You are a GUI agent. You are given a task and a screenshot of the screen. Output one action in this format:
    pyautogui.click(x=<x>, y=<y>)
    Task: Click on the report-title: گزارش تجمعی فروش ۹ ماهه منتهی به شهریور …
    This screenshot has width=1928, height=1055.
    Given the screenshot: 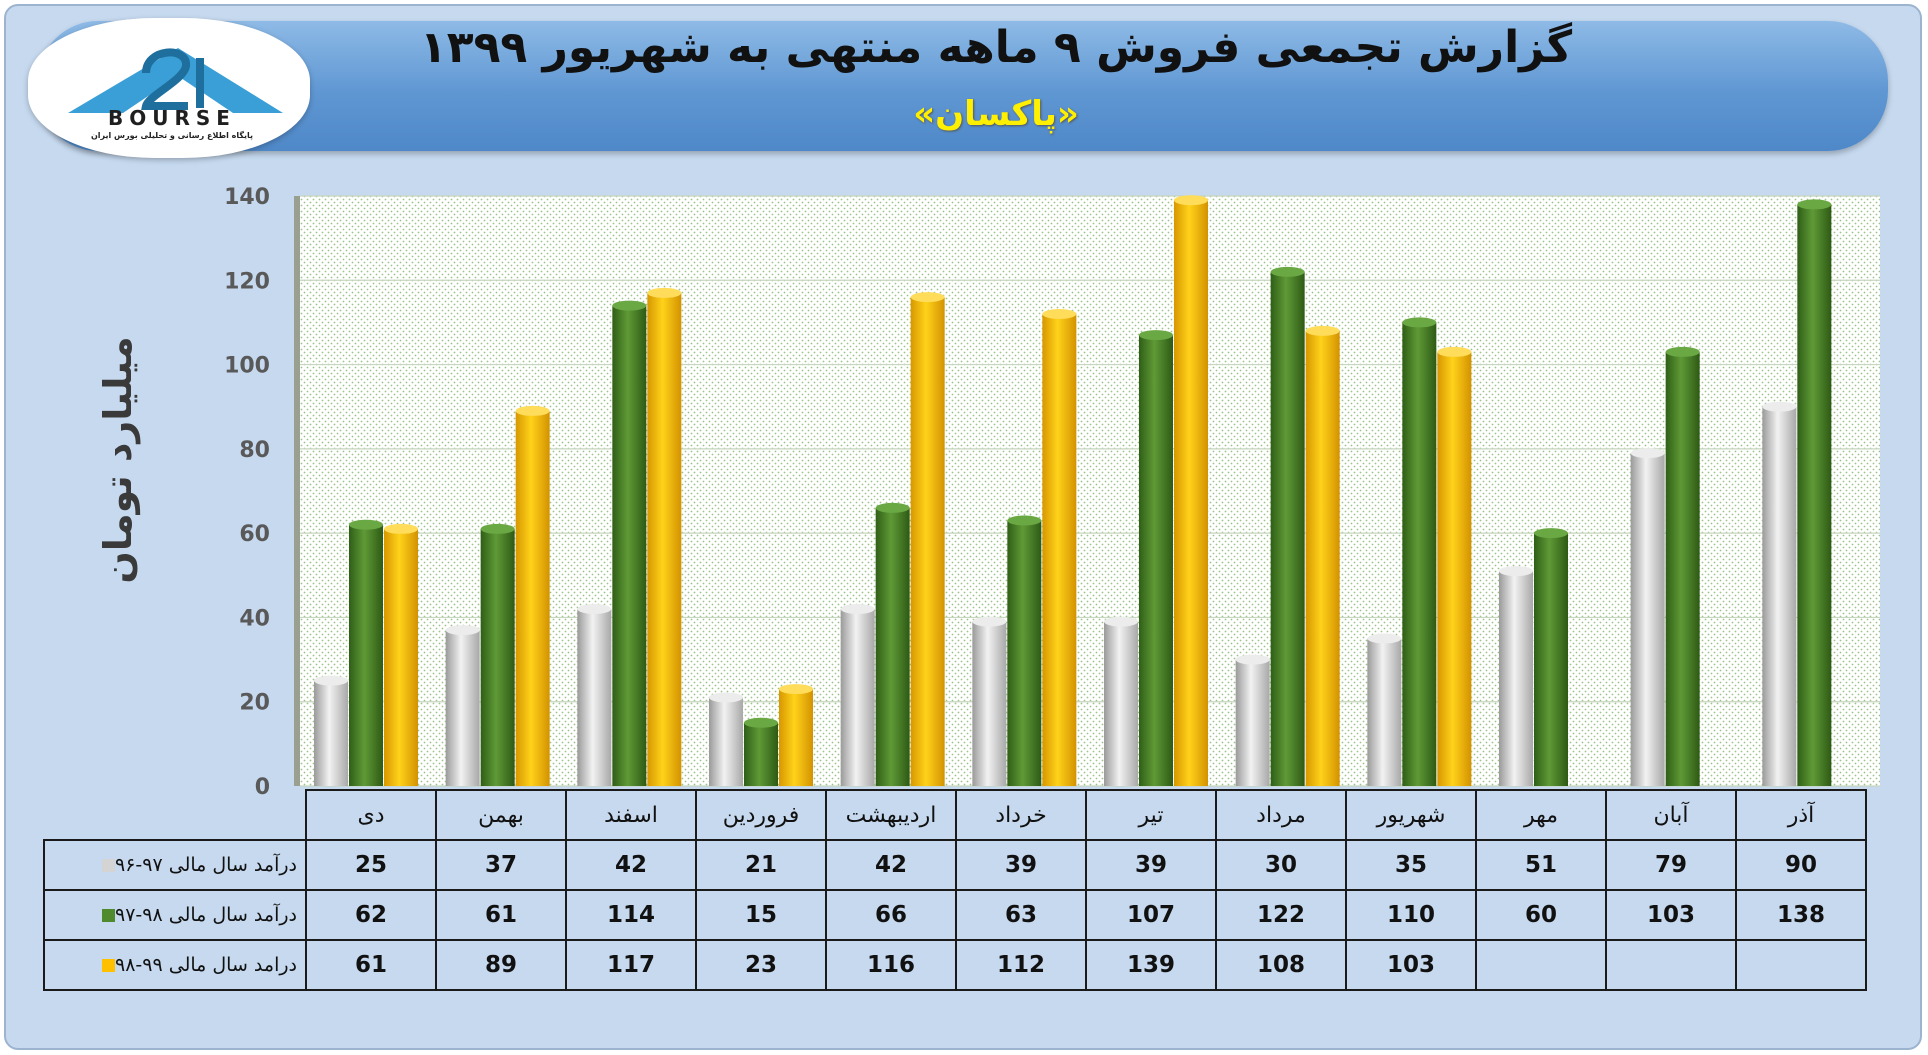 What is the action you would take?
    pyautogui.click(x=996, y=47)
    